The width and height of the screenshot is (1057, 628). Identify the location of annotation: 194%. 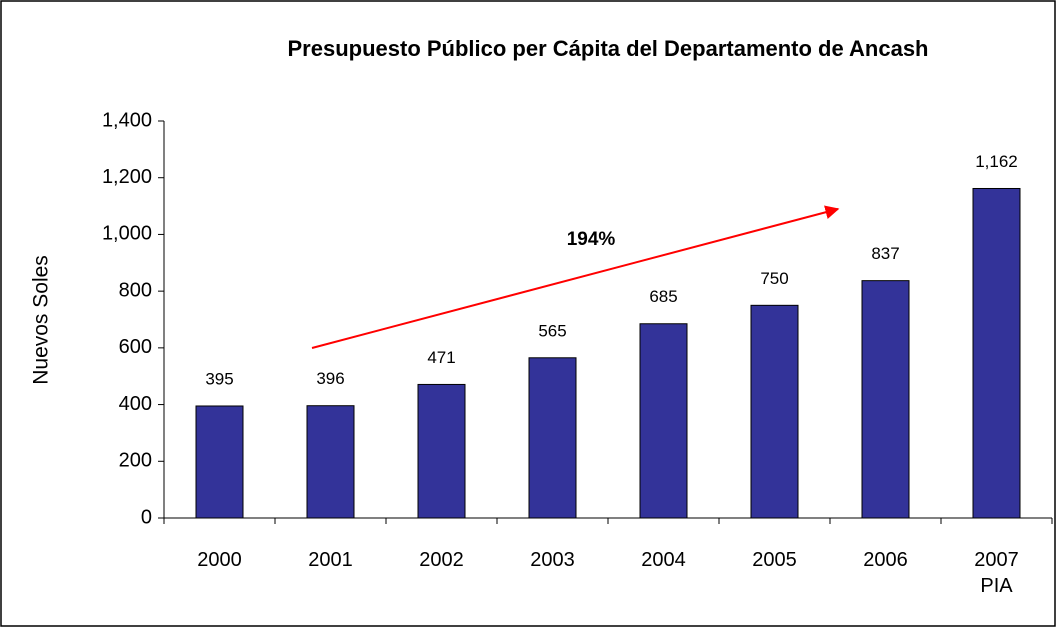
(591, 239).